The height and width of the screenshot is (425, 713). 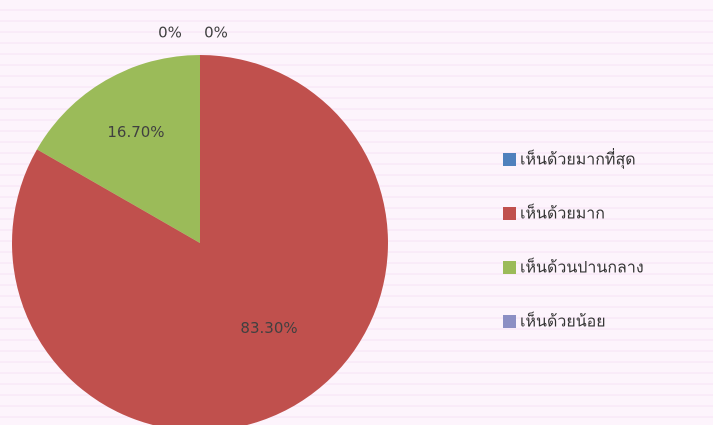 What do you see at coordinates (563, 321) in the screenshot?
I see `legend-text: เห็นด้วยน้อย` at bounding box center [563, 321].